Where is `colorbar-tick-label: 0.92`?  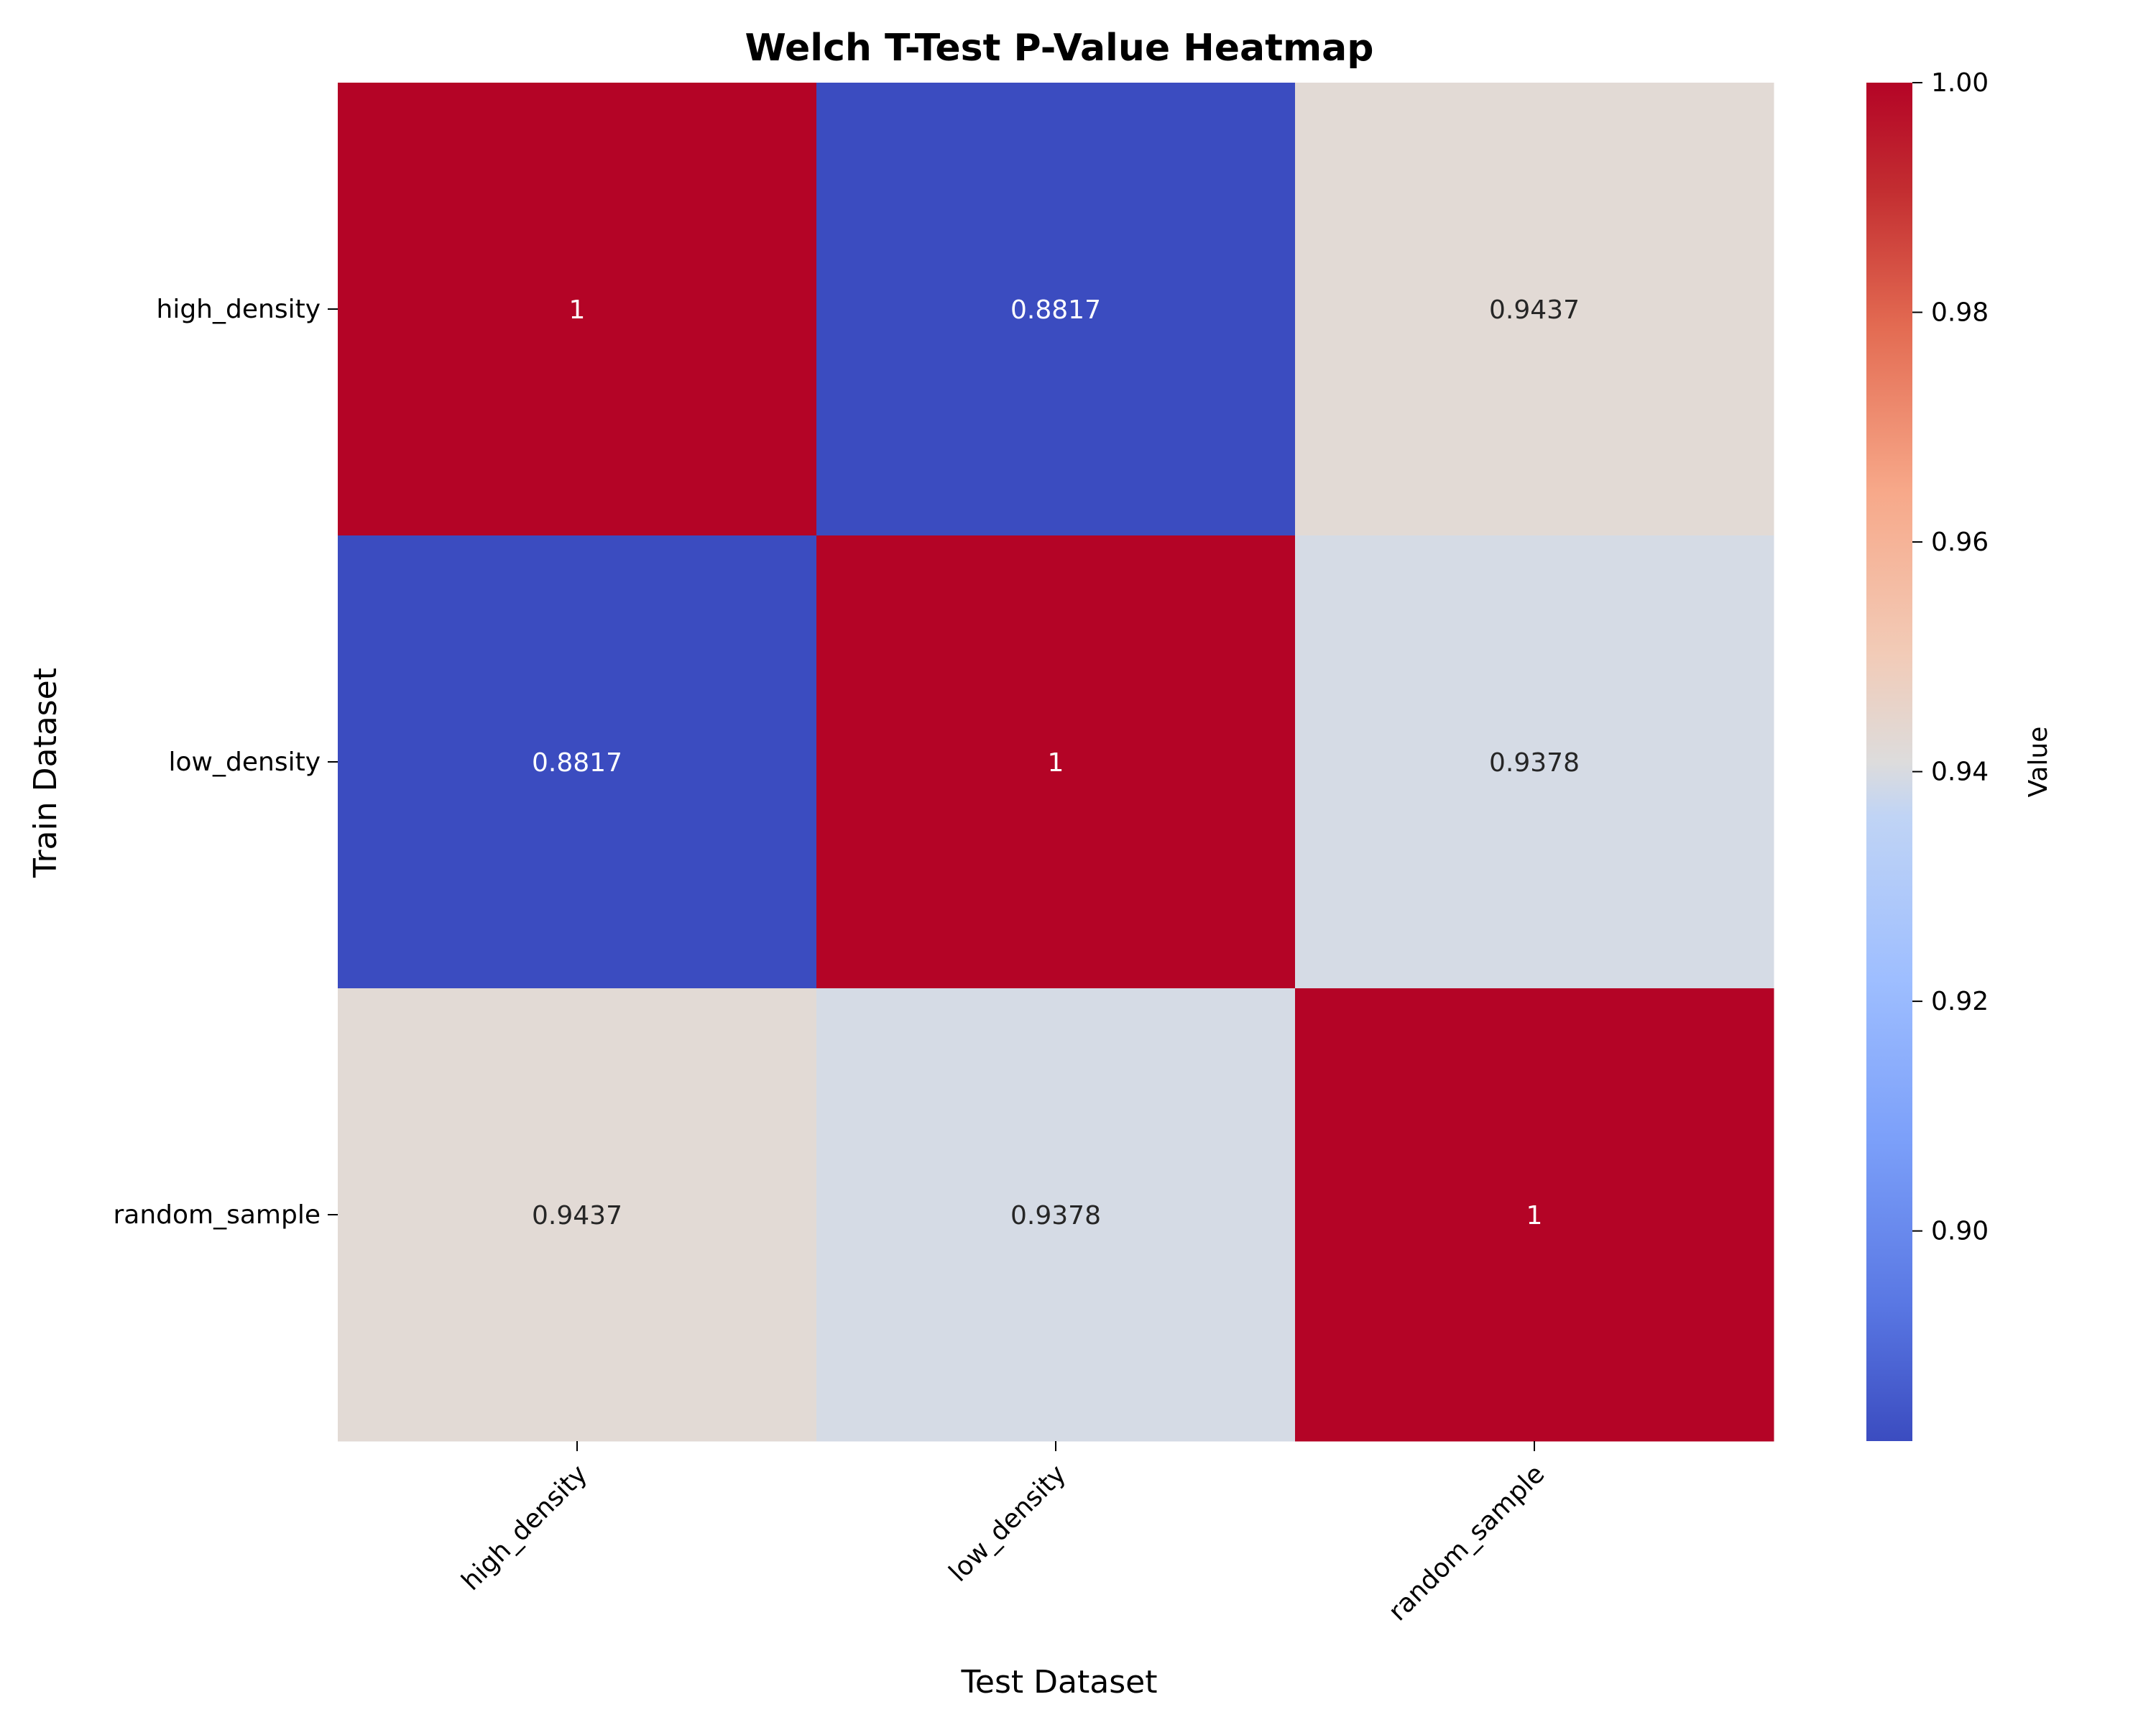 colorbar-tick-label: 0.92 is located at coordinates (1960, 1001).